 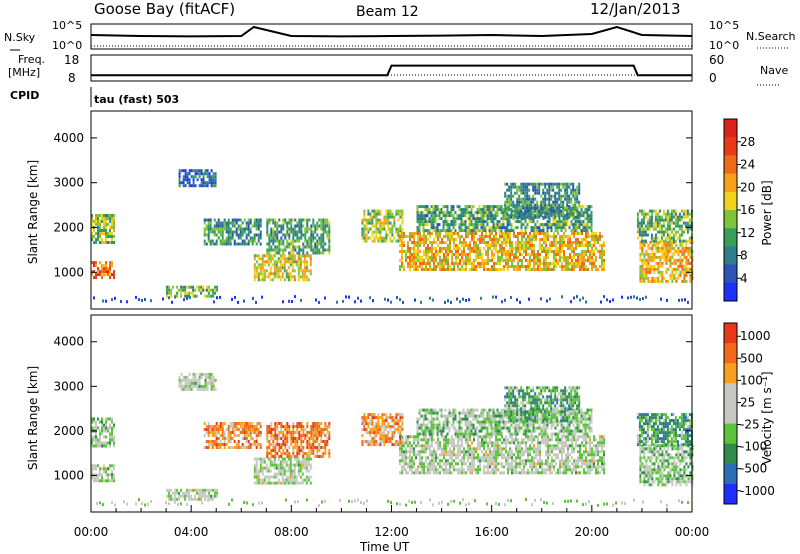 I want to click on power-colorbar-tick-label: 24, so click(x=747, y=165).